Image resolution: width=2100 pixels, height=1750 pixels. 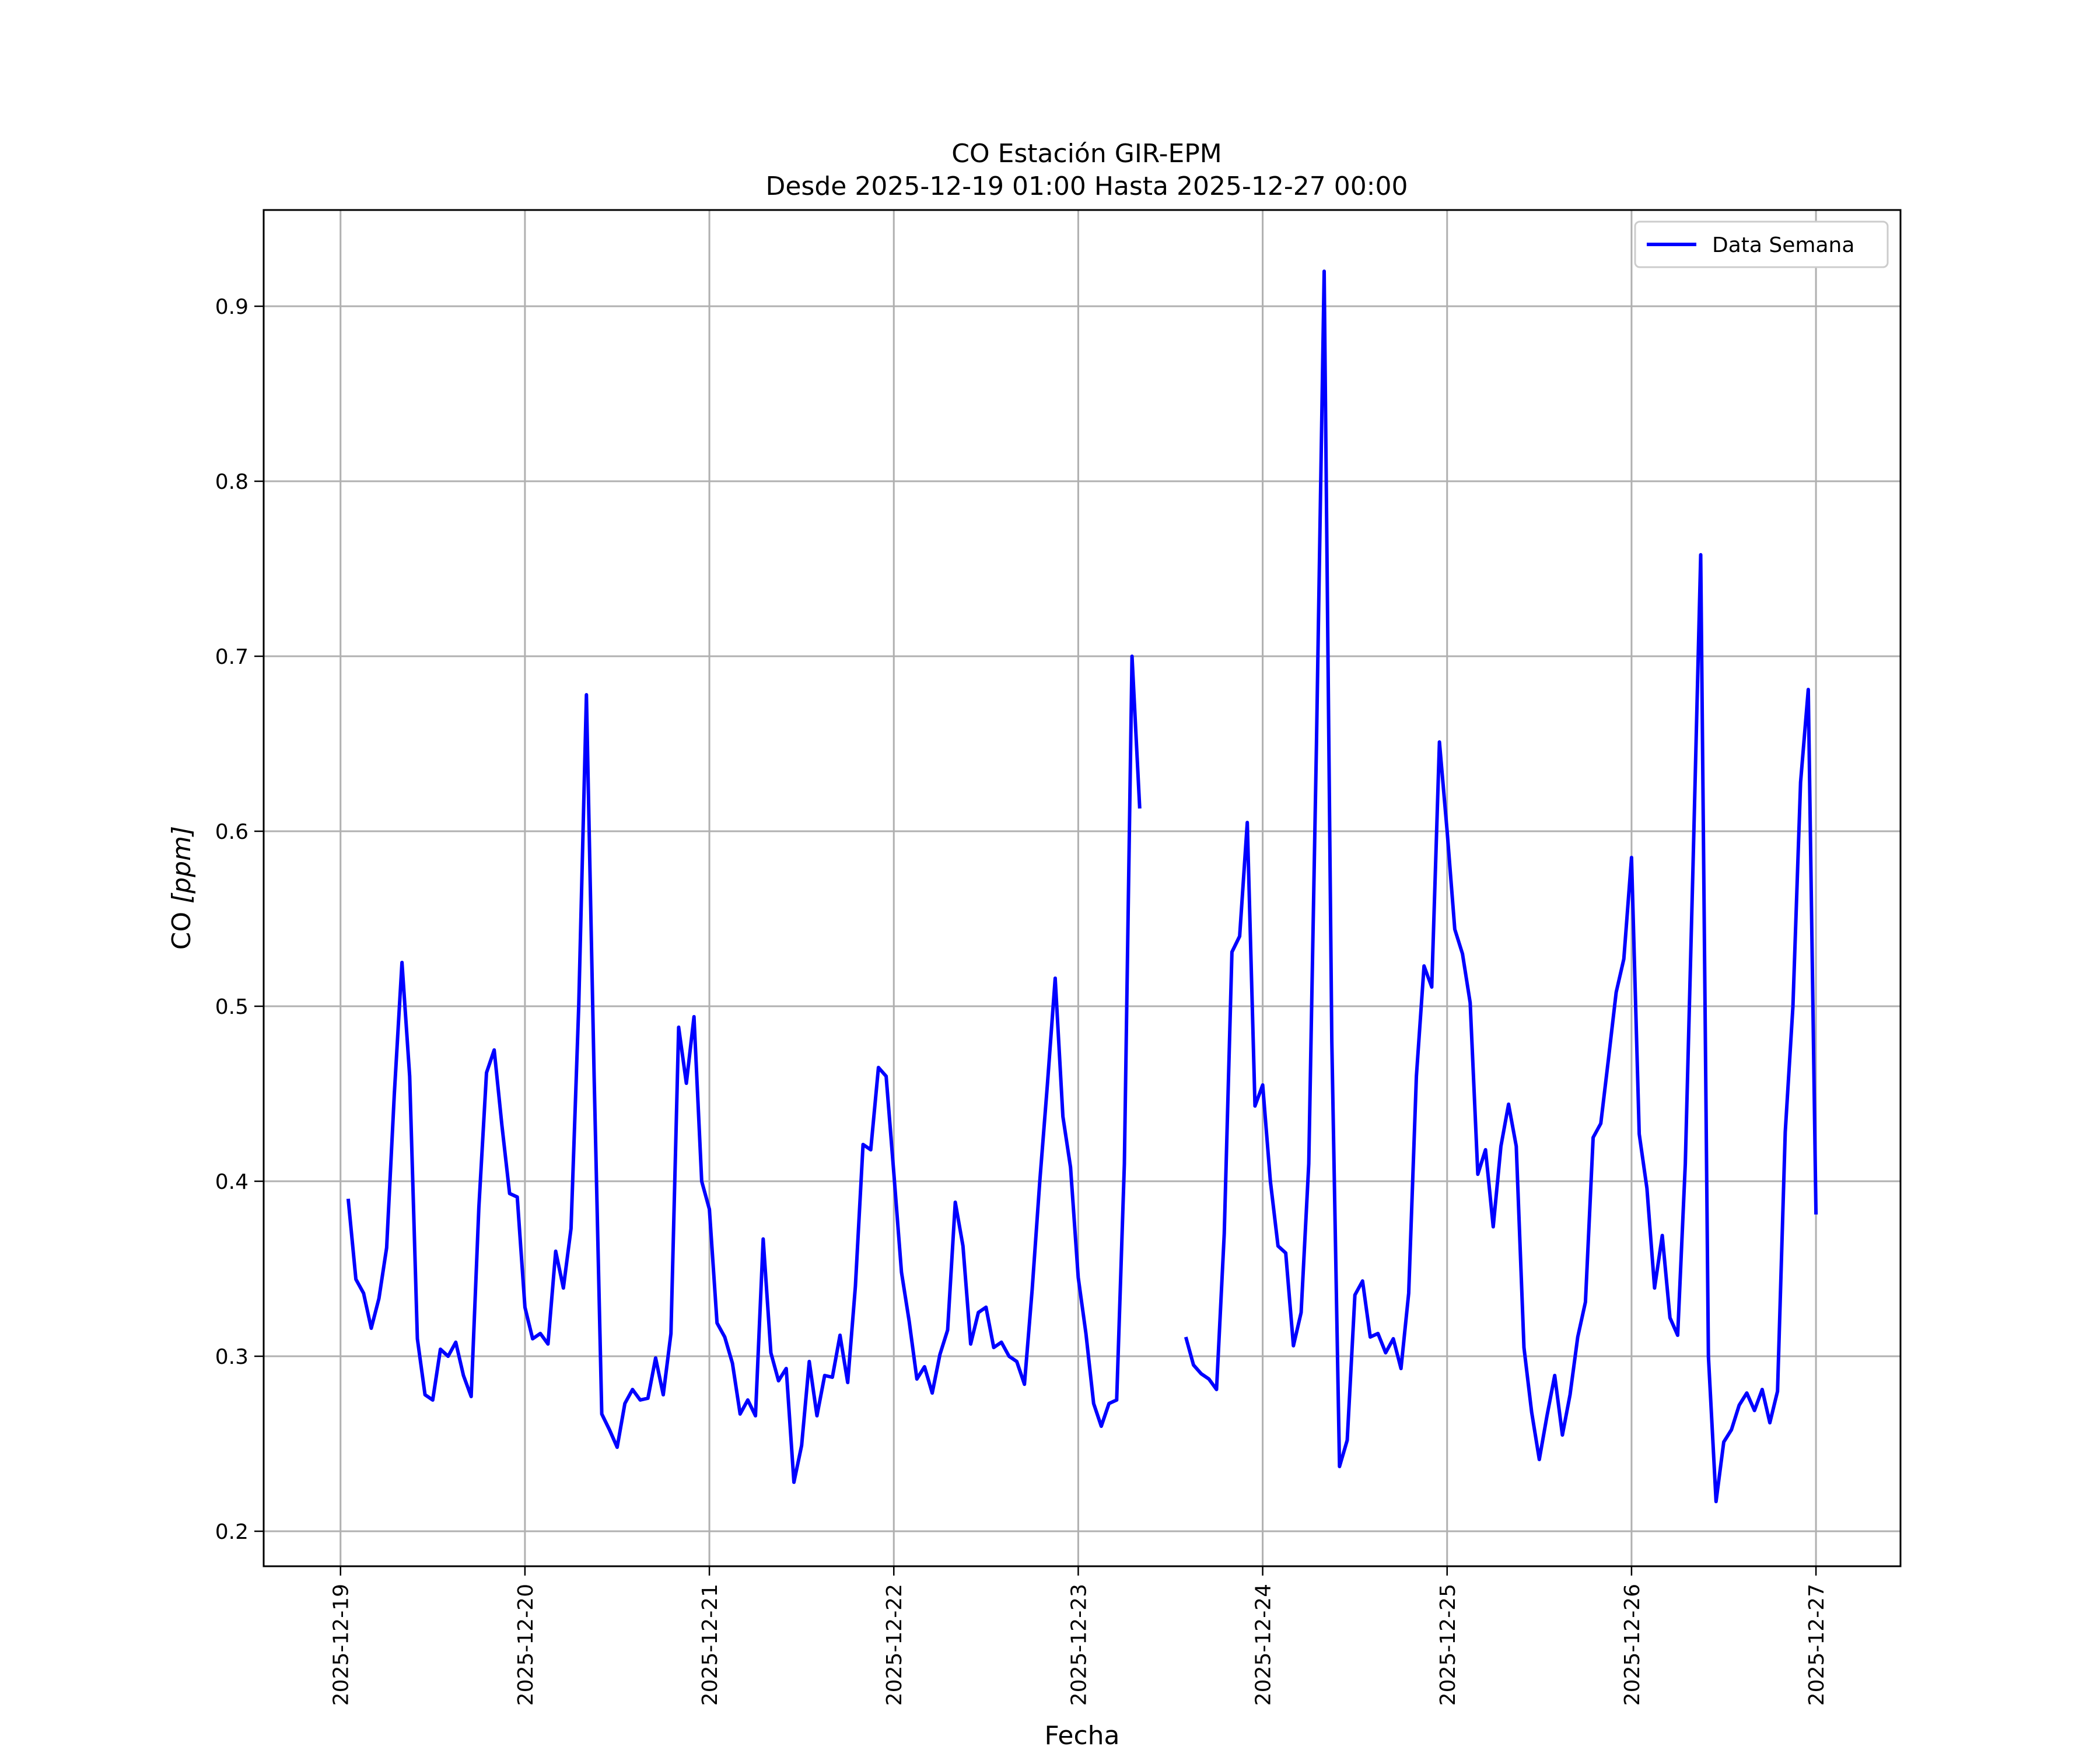 I want to click on y-axis-label: CO [ppm], so click(x=182, y=888).